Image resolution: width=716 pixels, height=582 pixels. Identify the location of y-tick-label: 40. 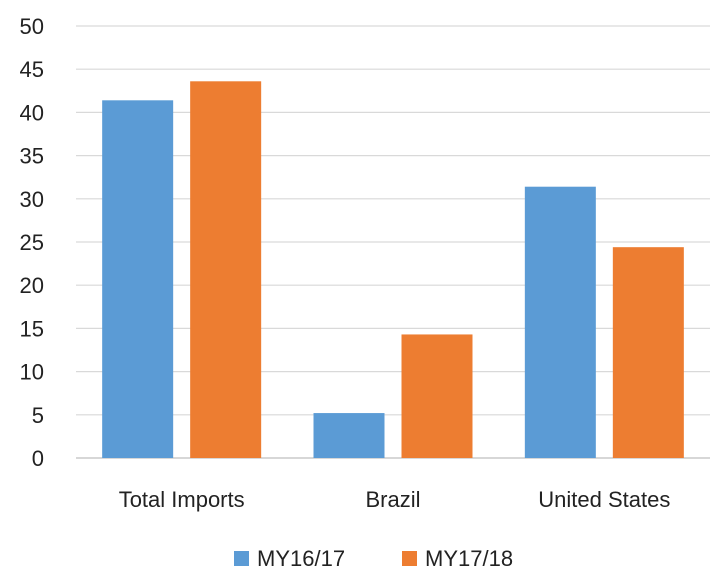
(32, 112).